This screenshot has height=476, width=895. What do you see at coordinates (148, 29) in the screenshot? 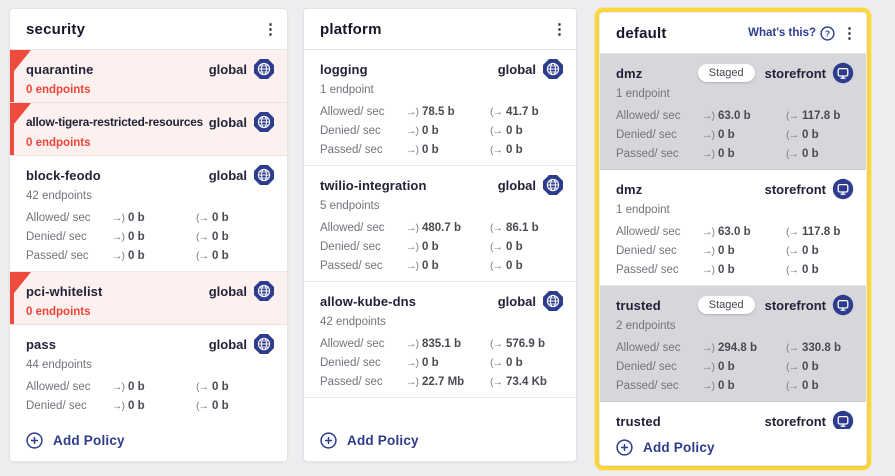
I see `tier-panel-header: security ⋮` at bounding box center [148, 29].